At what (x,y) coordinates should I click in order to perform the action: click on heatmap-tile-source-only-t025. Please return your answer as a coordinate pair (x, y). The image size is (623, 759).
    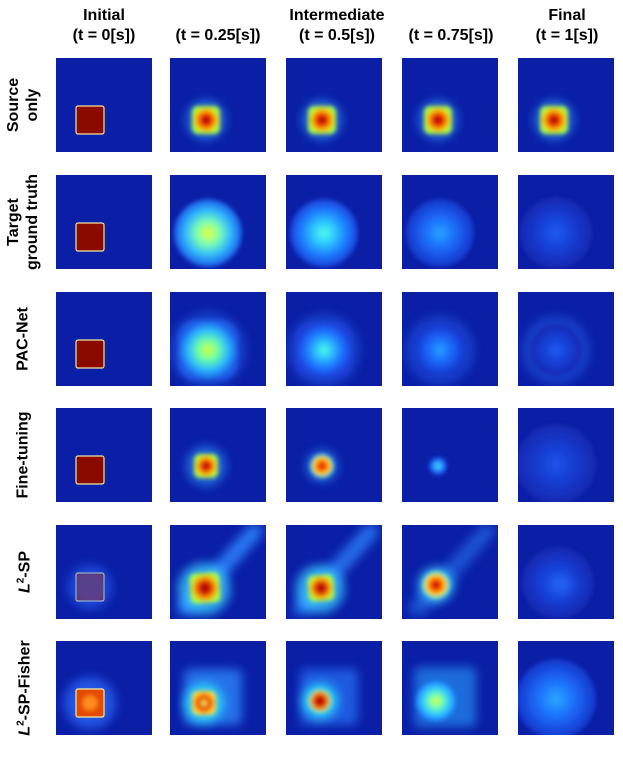
    Looking at the image, I should click on (218, 105).